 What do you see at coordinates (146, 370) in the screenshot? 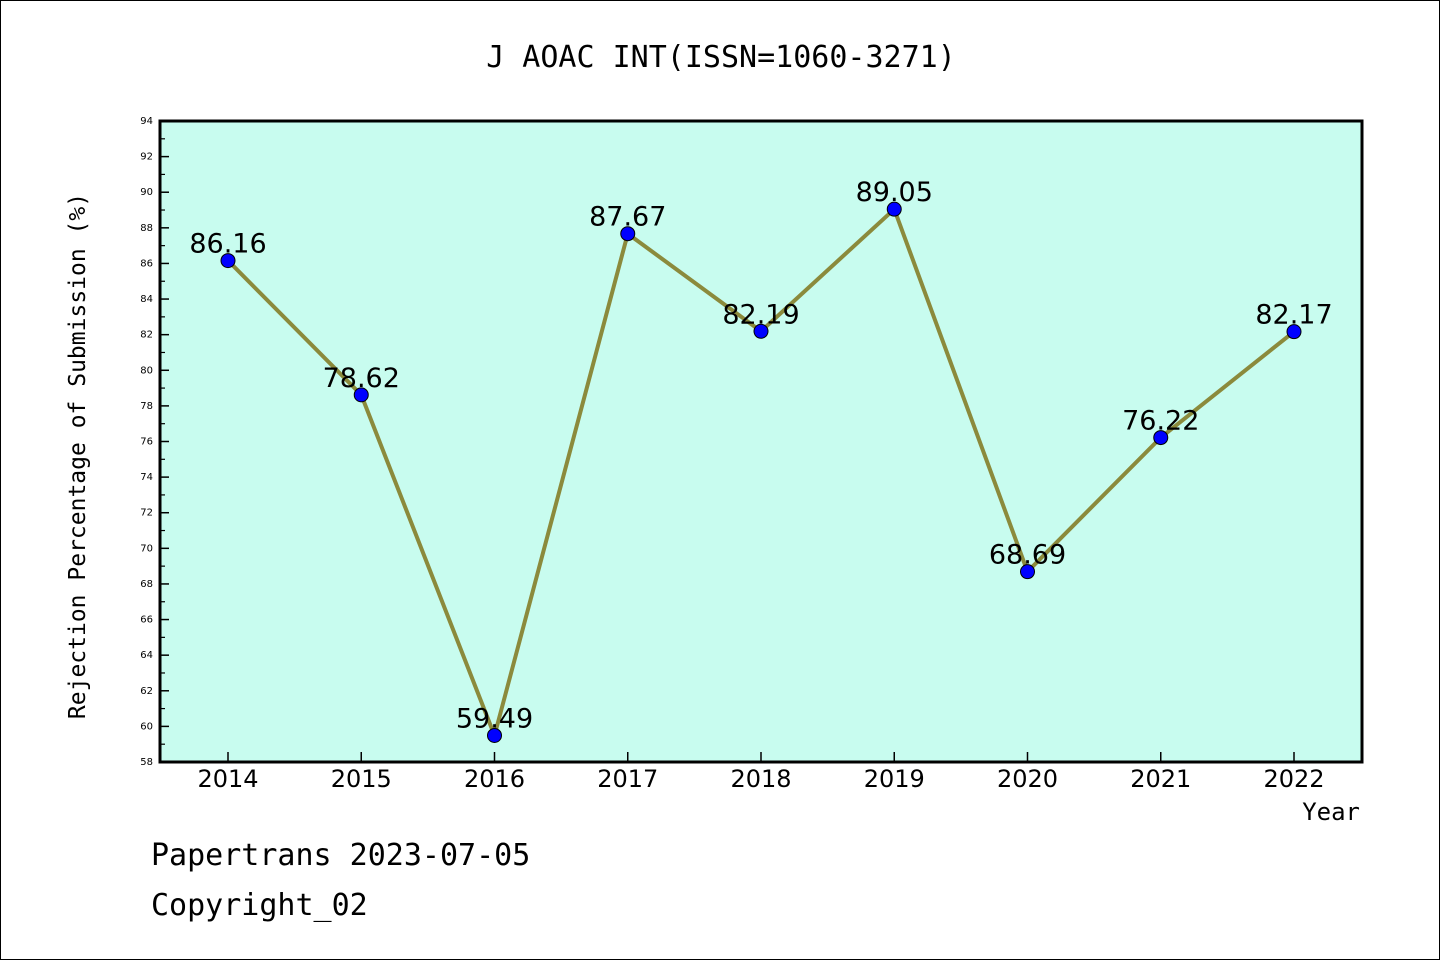
I see `y-tick-label: 80` at bounding box center [146, 370].